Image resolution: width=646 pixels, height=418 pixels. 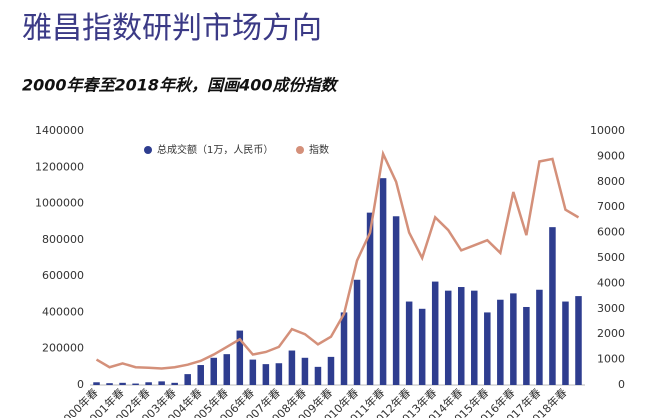 I want to click on y2-tick-label: 5000, so click(x=611, y=257).